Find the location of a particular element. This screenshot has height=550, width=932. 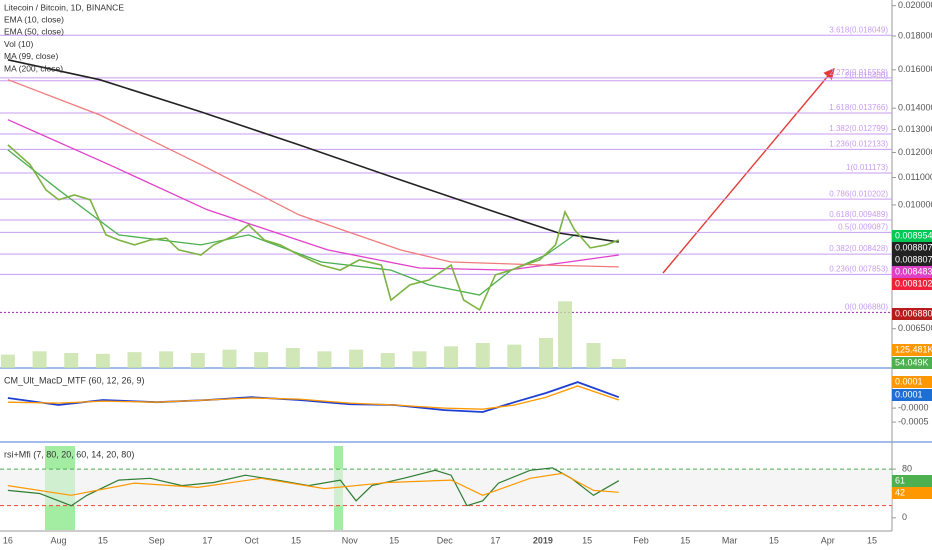

fib-level-label: 0.618(0.009489) is located at coordinates (858, 214).